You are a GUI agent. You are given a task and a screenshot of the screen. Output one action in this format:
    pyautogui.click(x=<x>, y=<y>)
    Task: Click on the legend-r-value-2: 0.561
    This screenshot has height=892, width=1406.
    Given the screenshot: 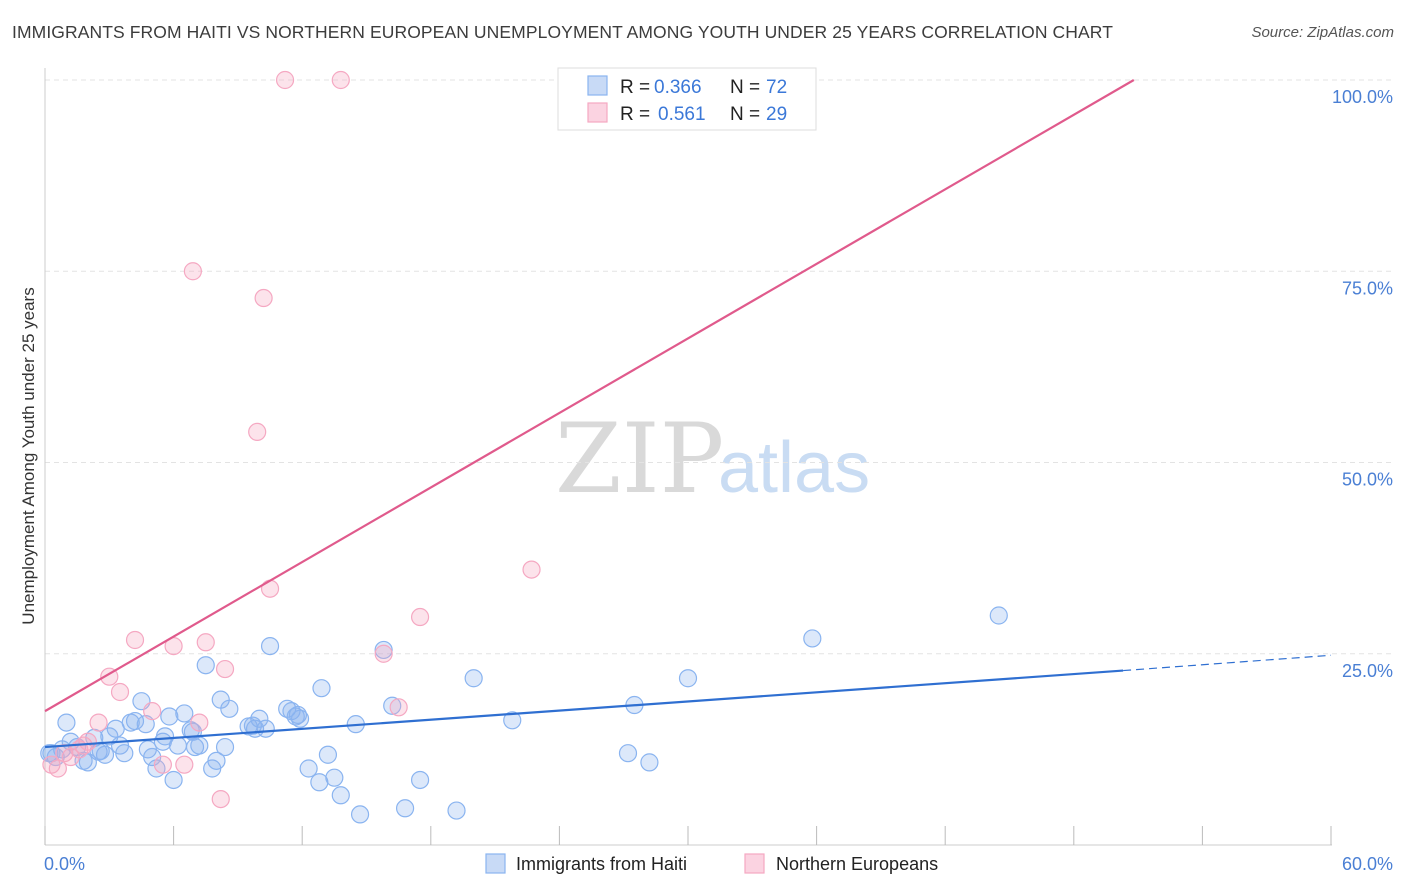 What is the action you would take?
    pyautogui.click(x=682, y=114)
    